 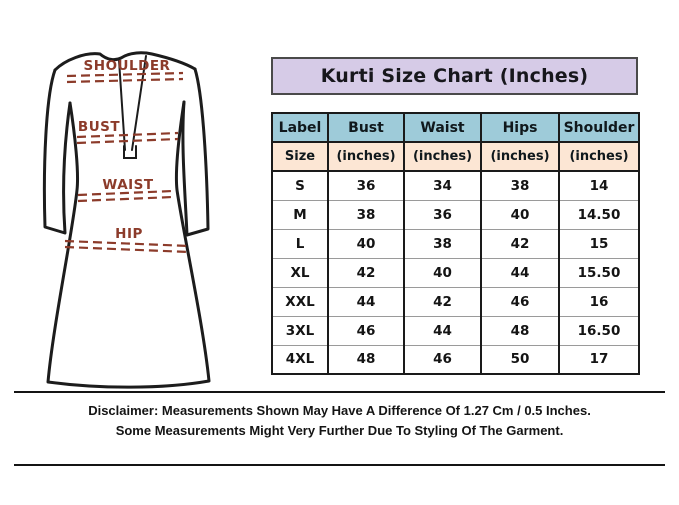 I want to click on kurti-neck-shoulder-line, so click(x=125, y=61).